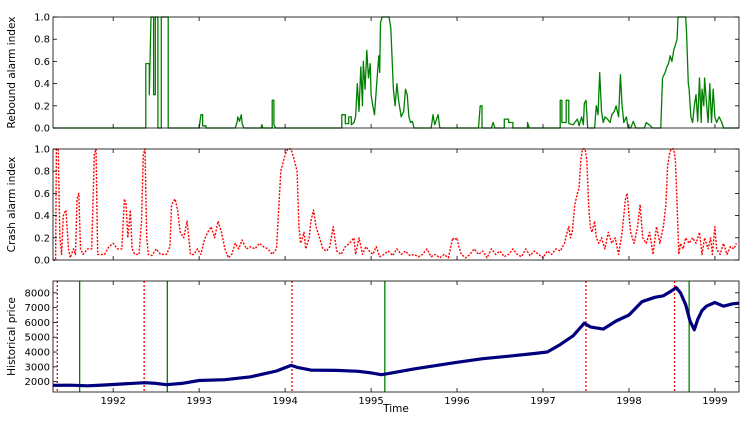 The image size is (747, 421). What do you see at coordinates (628, 401) in the screenshot?
I see `x-tick-label: 1998` at bounding box center [628, 401].